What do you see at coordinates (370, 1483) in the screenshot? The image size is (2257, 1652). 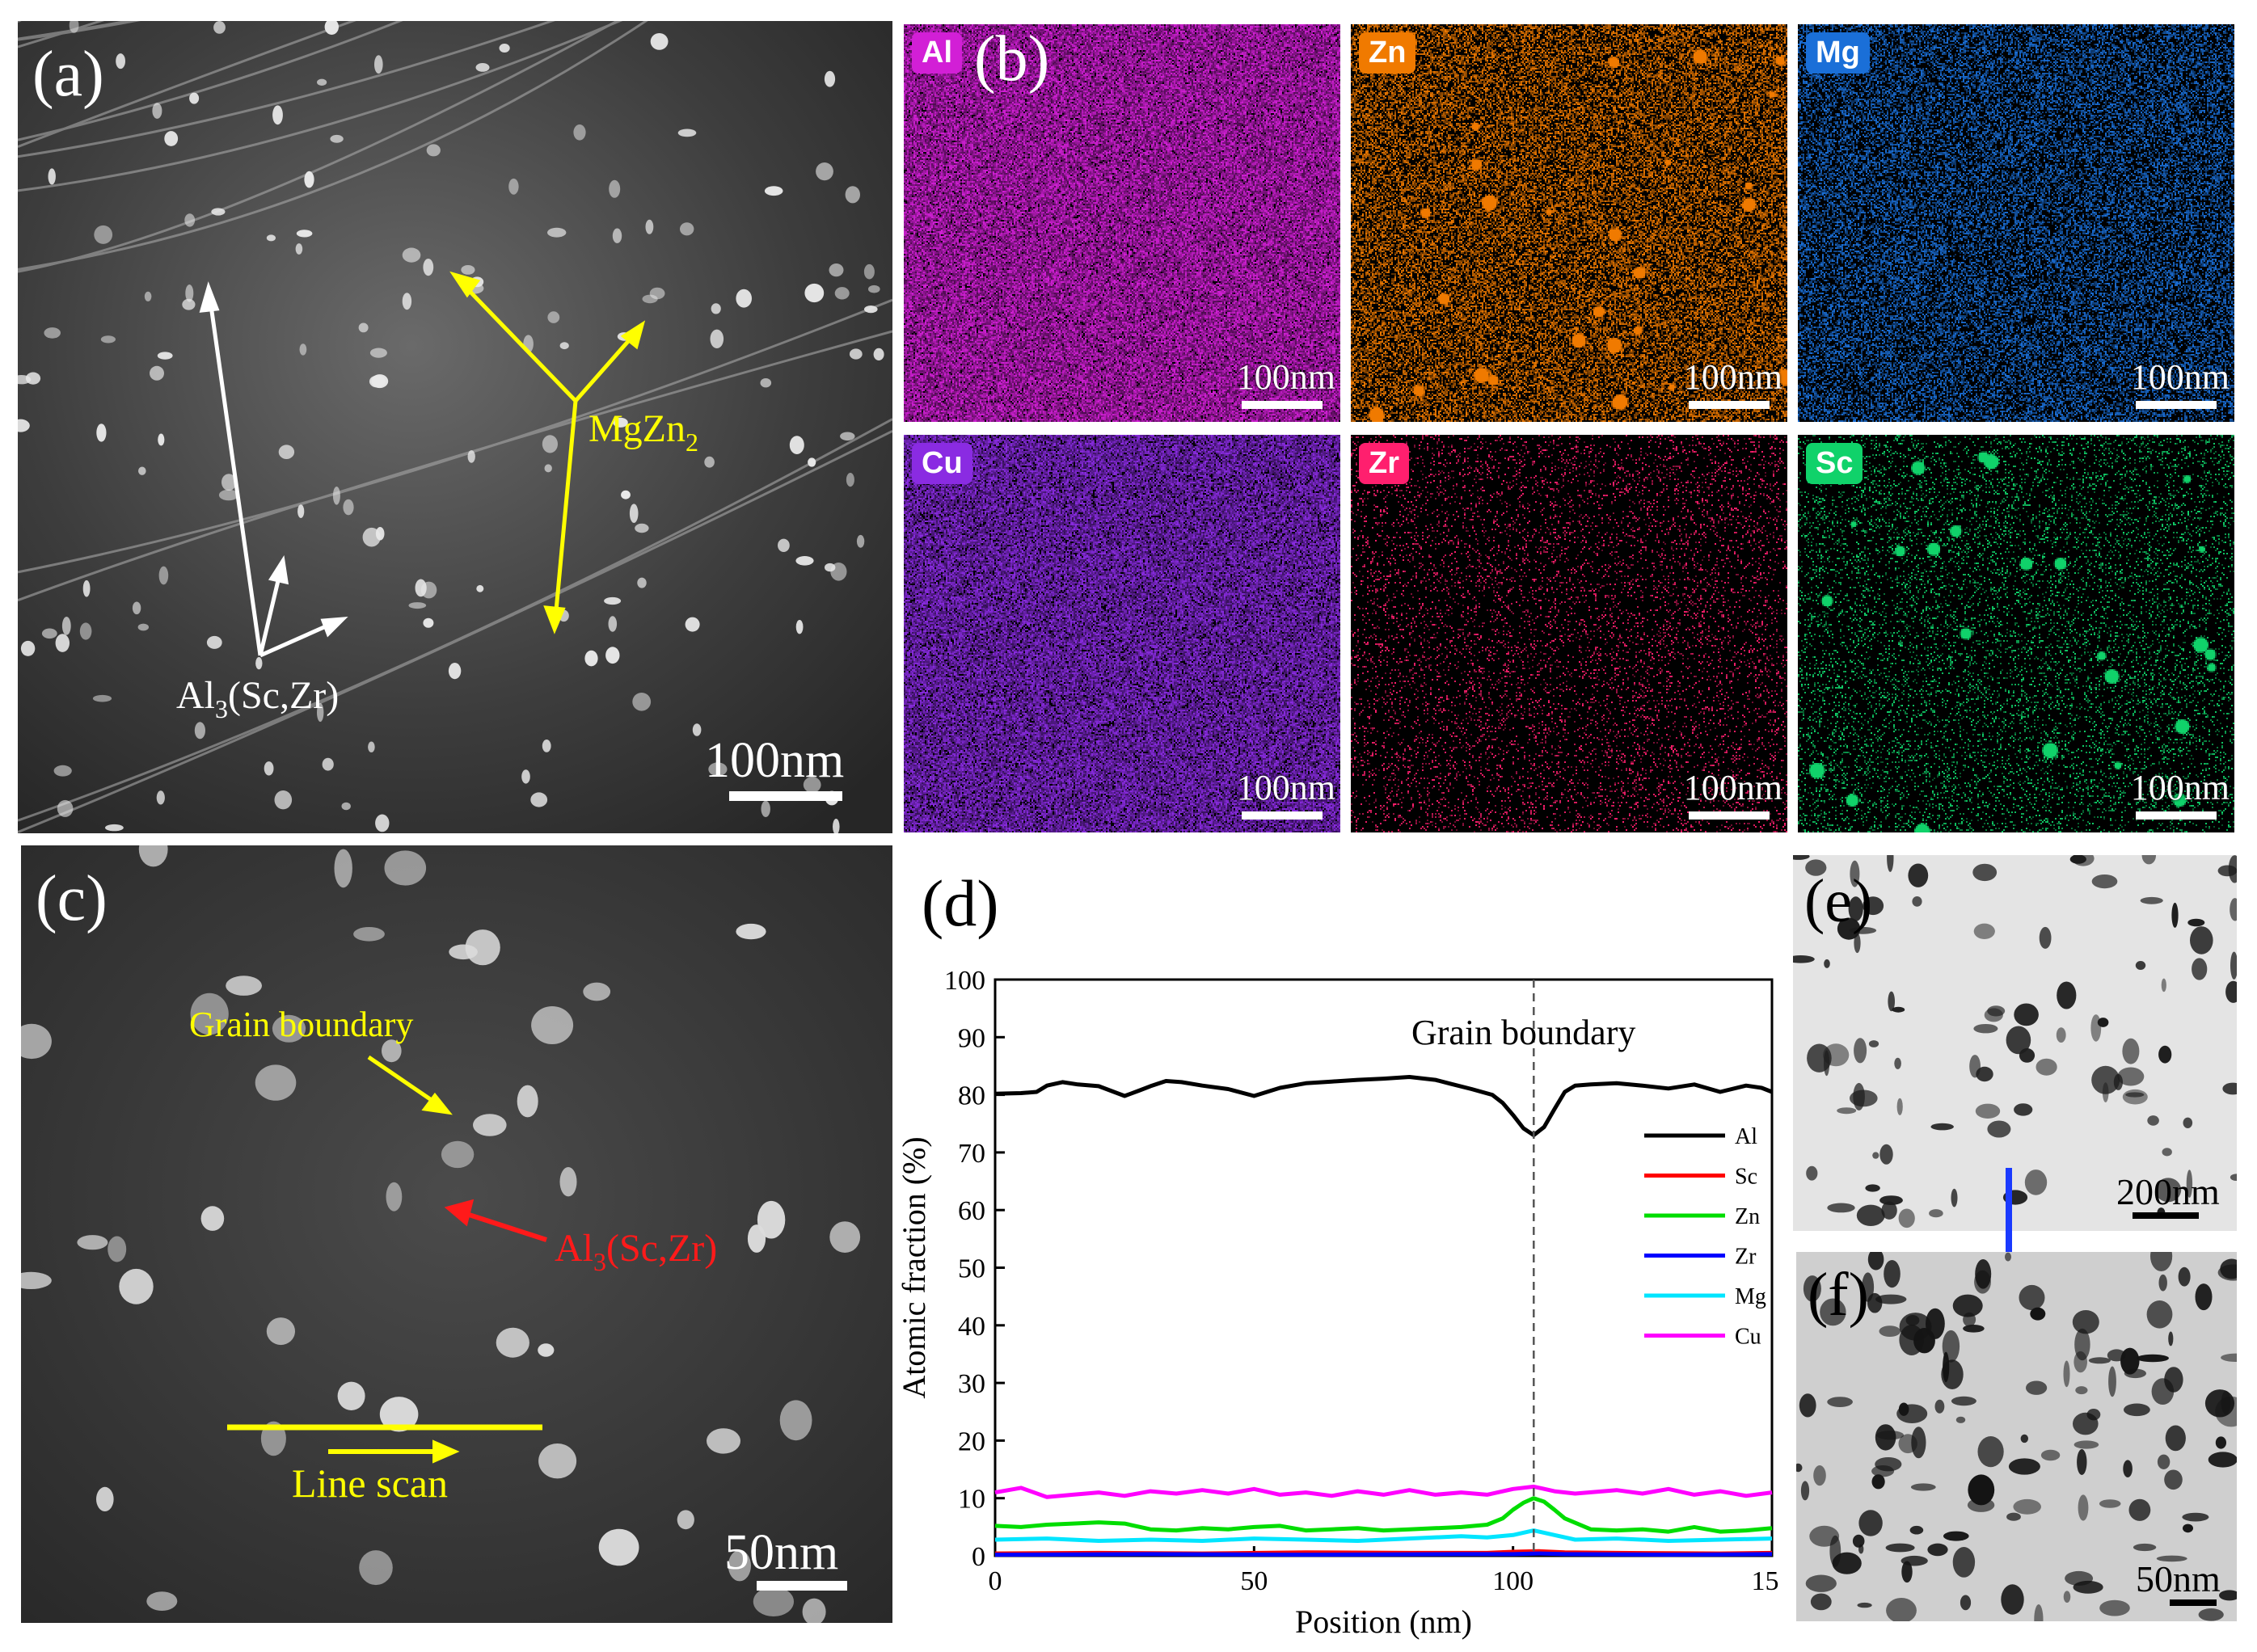 I see `panel-c-line-scan-label: Line scan` at bounding box center [370, 1483].